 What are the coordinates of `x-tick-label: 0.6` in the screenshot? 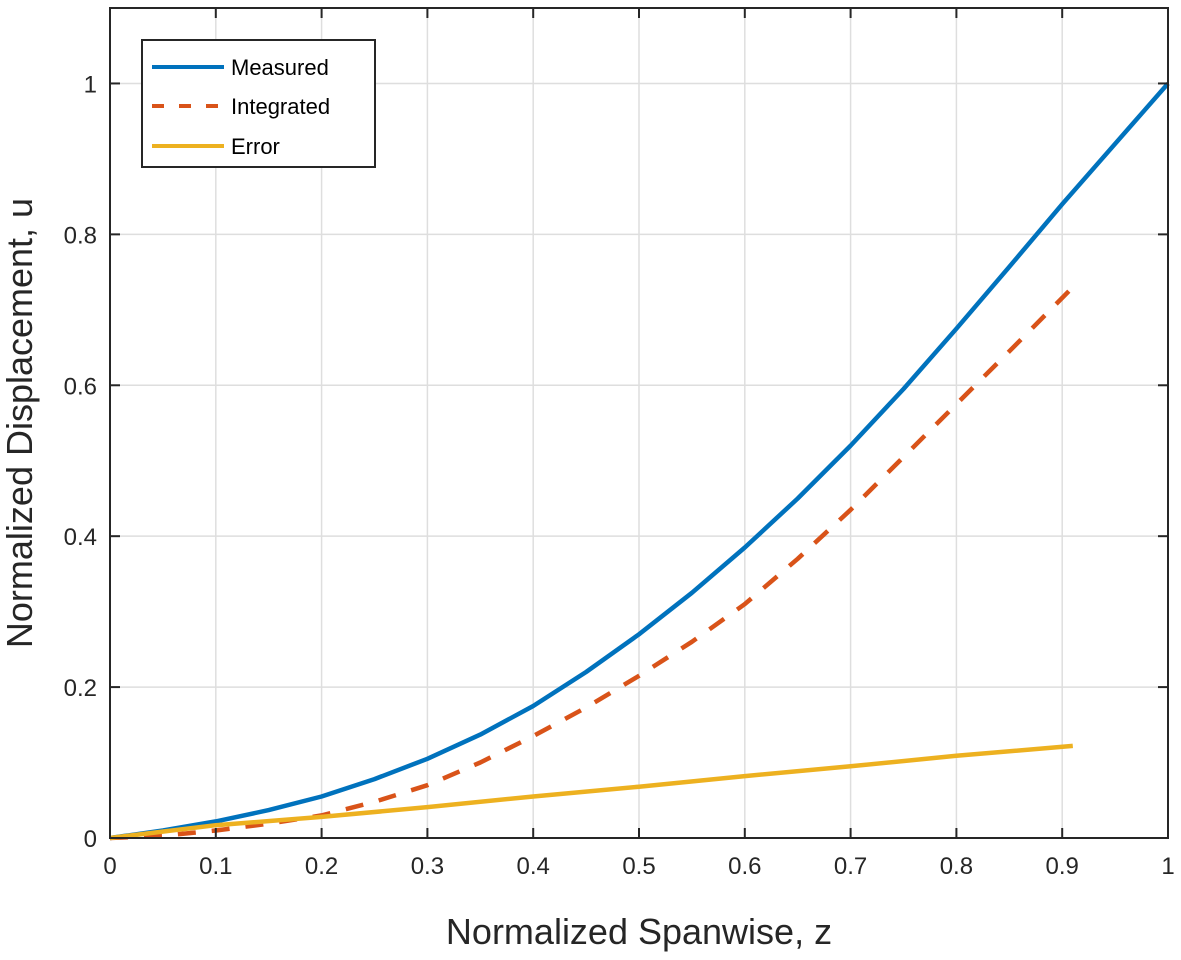 It's located at (744, 866).